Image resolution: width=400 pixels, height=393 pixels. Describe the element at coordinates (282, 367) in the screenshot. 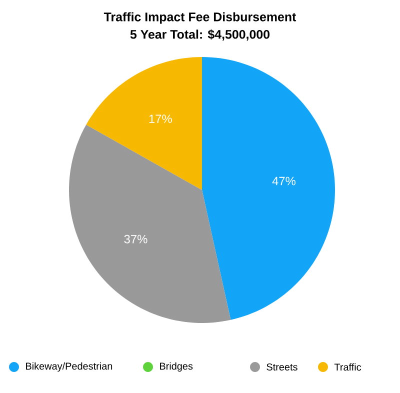

I see `legend-label: Streets` at that location.